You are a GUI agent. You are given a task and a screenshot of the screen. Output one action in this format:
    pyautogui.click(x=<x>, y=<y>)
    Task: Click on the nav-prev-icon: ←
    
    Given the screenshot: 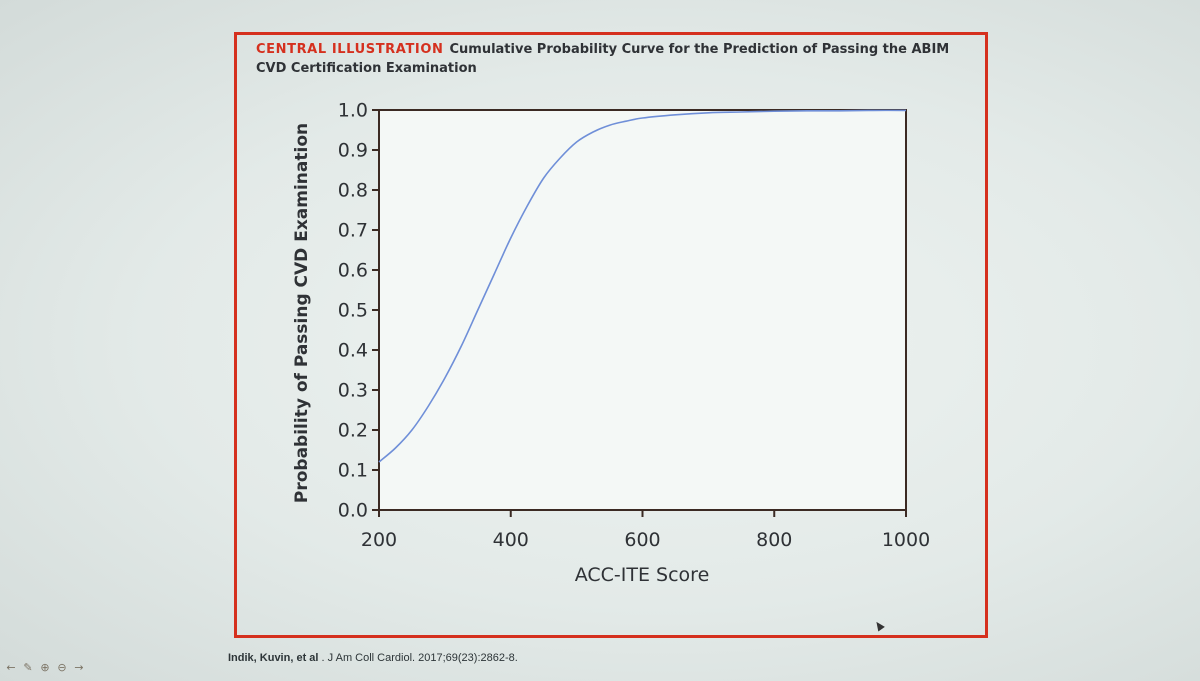 What is the action you would take?
    pyautogui.click(x=11, y=667)
    